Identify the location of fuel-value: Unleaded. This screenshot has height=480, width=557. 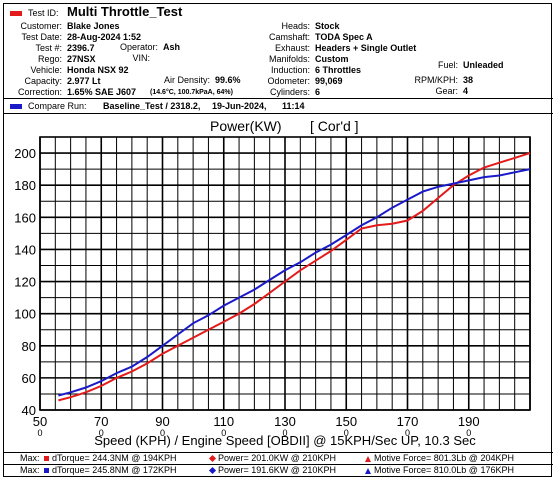
(483, 65).